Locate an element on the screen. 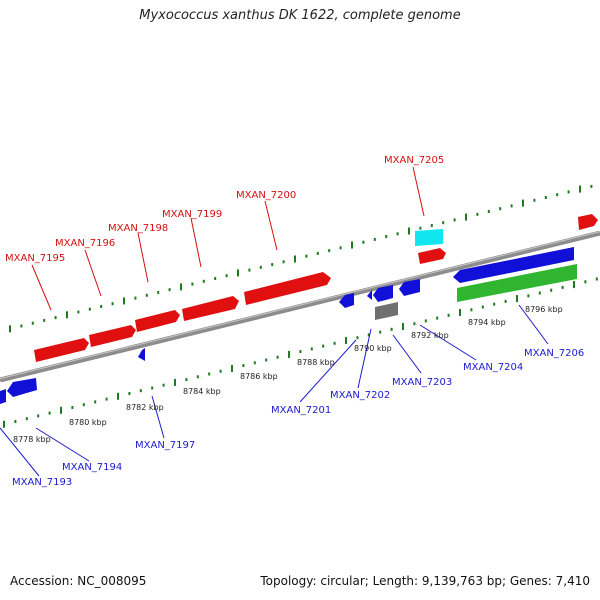  gene-label: MXAN_7197 is located at coordinates (165, 445).